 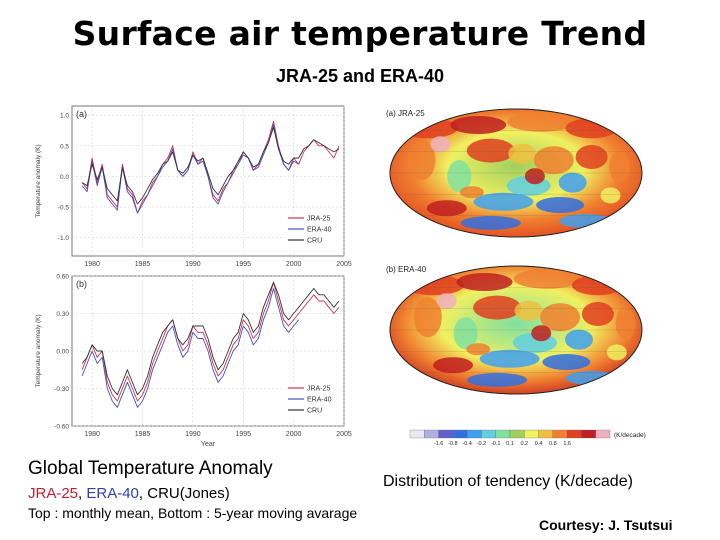 What do you see at coordinates (82, 493) in the screenshot?
I see `caption-sep: ,` at bounding box center [82, 493].